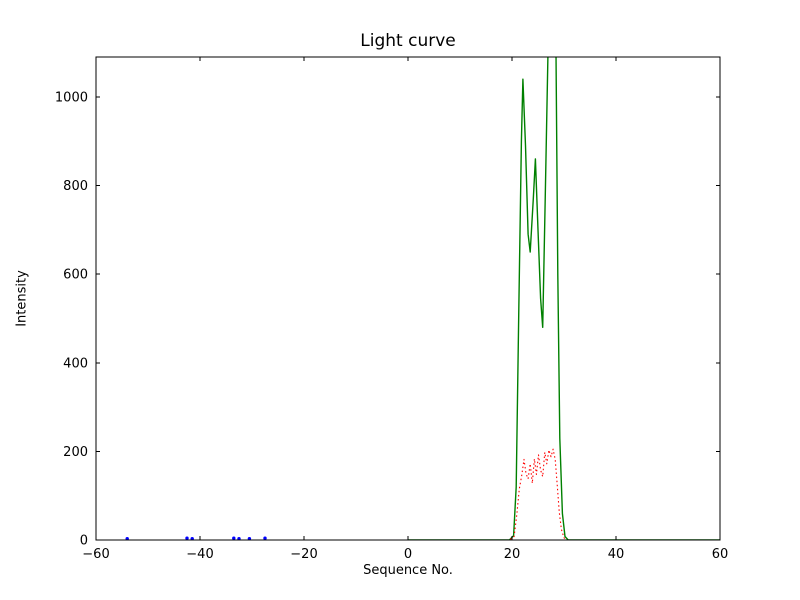  What do you see at coordinates (75, 275) in the screenshot?
I see `y-tick-label: 600` at bounding box center [75, 275].